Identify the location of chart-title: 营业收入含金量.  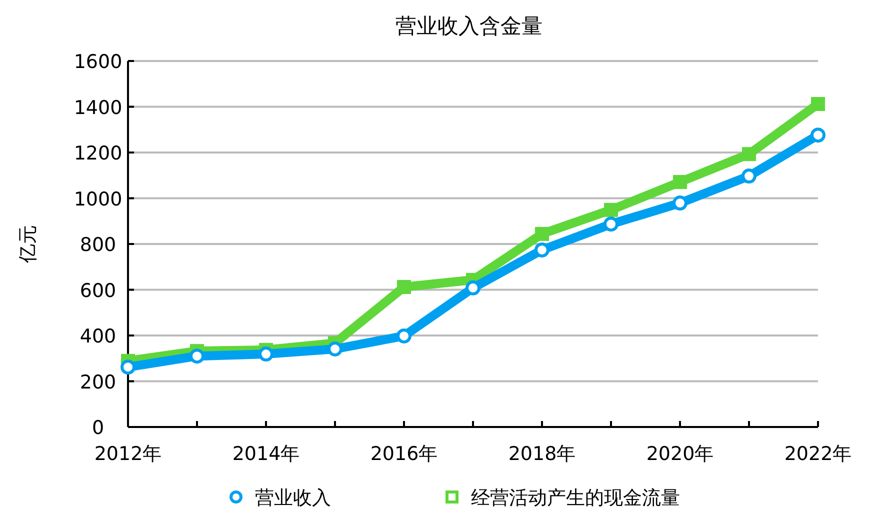
(469, 26).